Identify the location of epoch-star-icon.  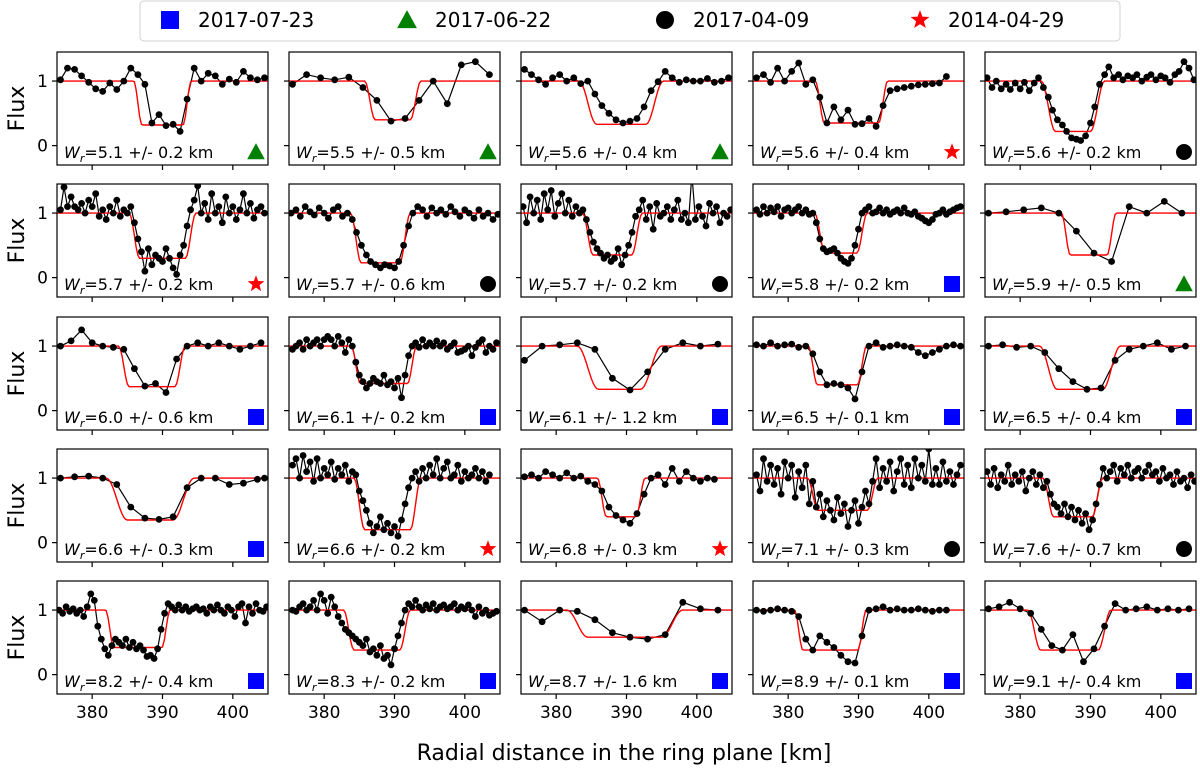
(952, 151).